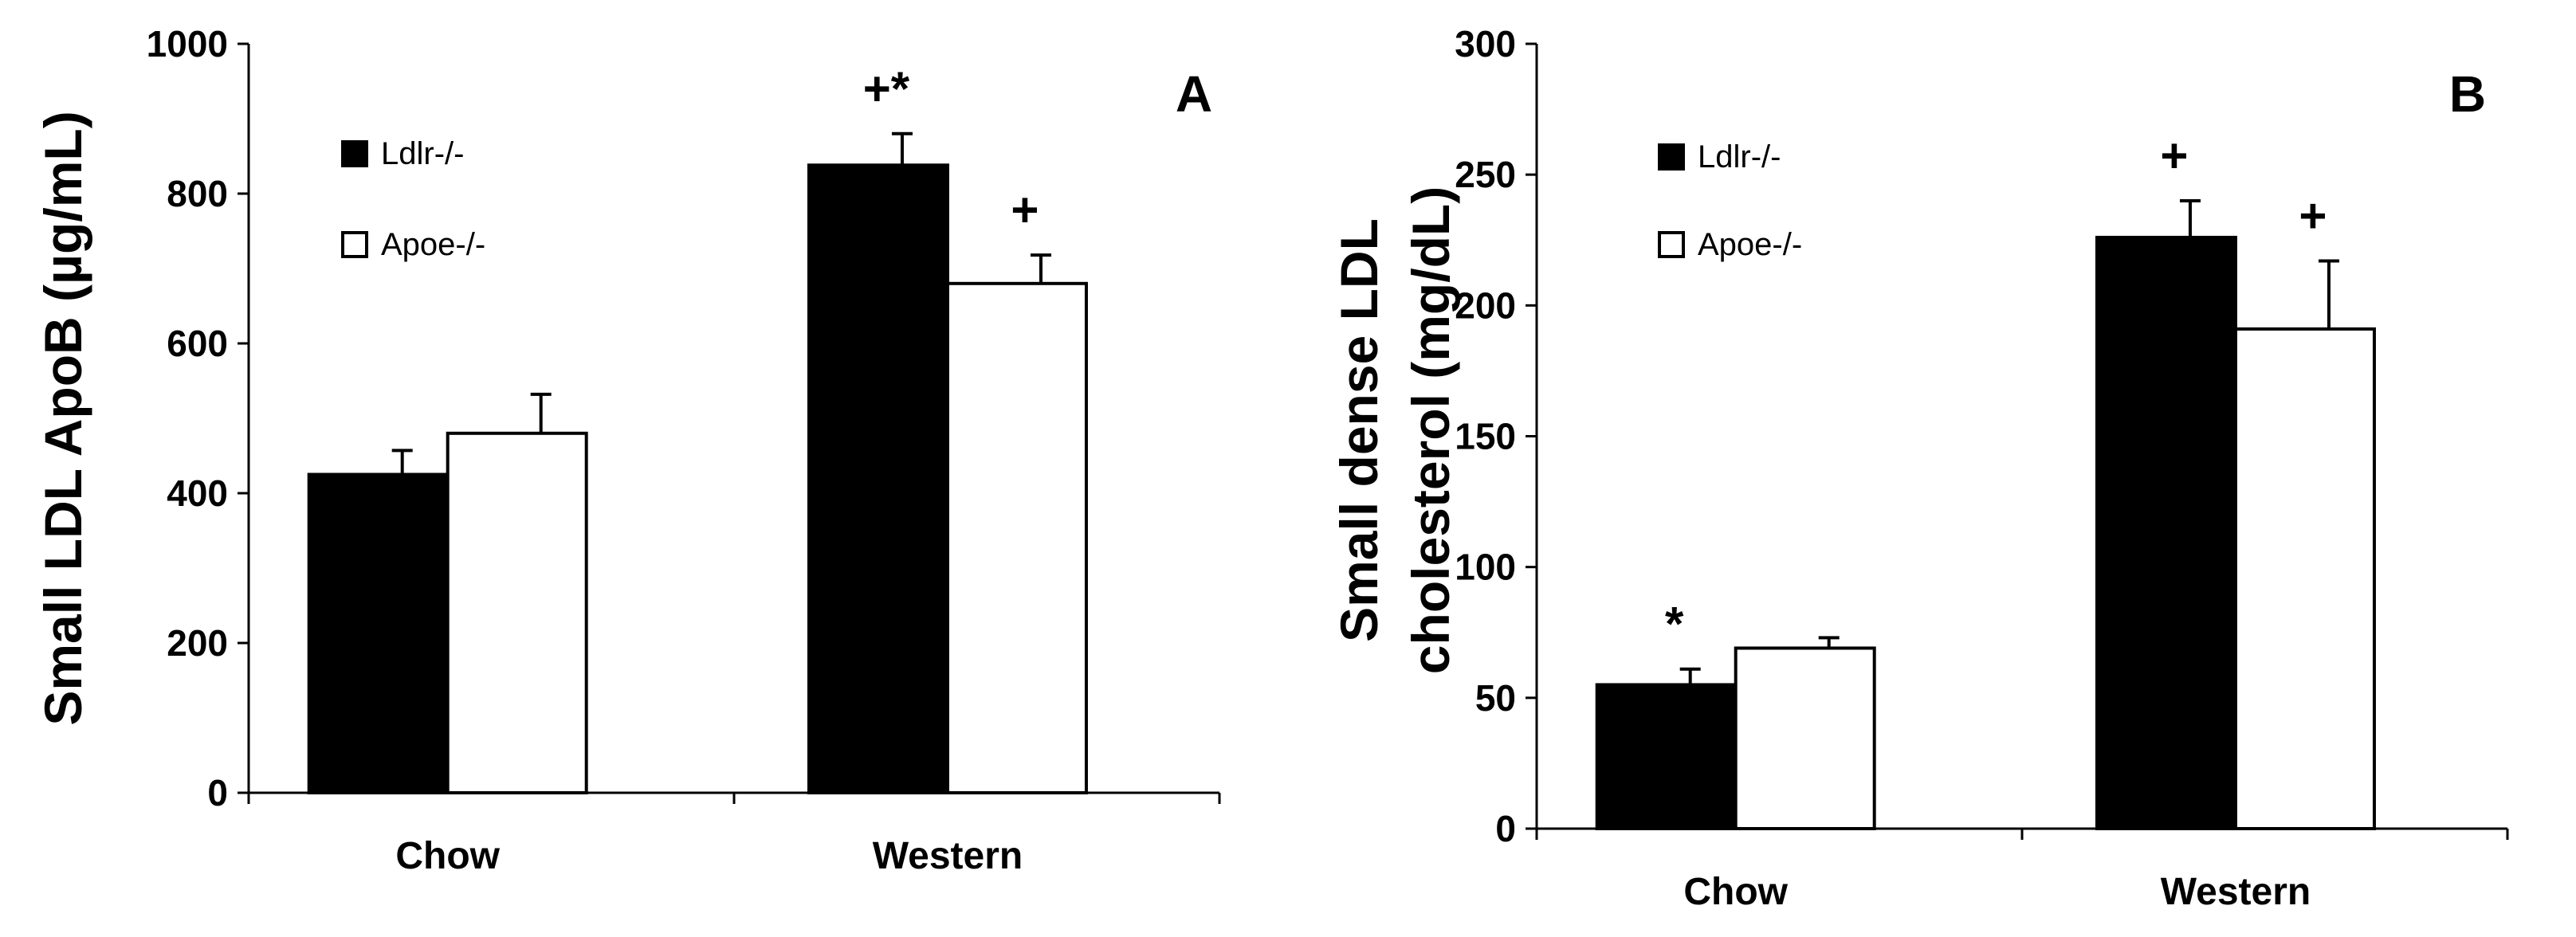 The image size is (2576, 937). I want to click on y-axis-label: cholesterol (mg/dL), so click(1430, 430).